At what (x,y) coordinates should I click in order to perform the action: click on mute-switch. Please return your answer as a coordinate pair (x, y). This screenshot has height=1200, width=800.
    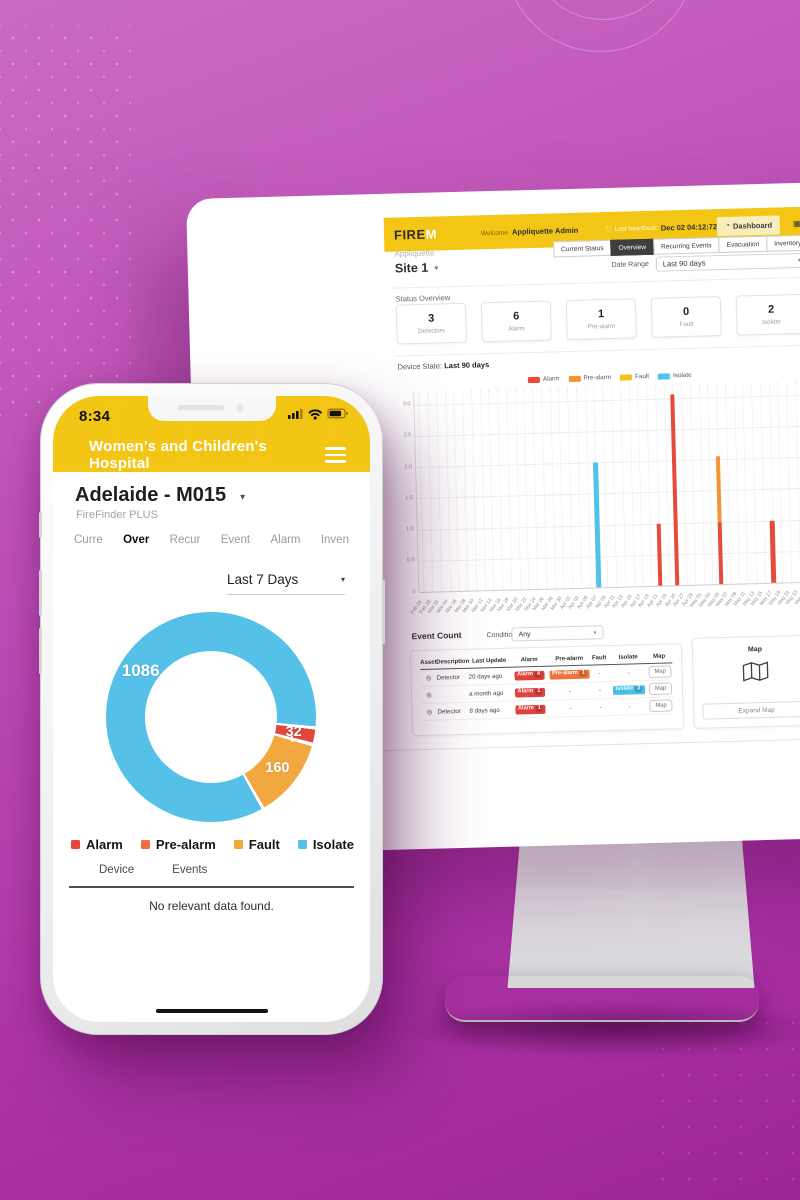
    Looking at the image, I should click on (40, 525).